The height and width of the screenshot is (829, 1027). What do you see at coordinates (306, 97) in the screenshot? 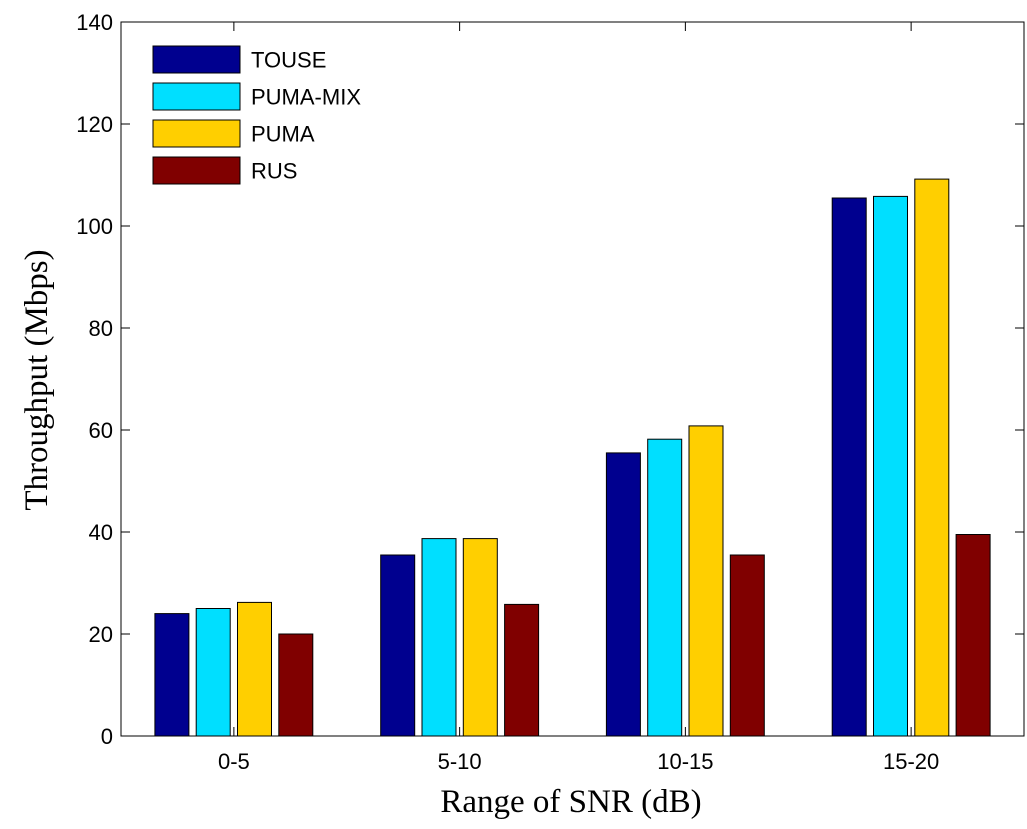
I see `legend-label-puma-mix: PUMA-MIX` at bounding box center [306, 97].